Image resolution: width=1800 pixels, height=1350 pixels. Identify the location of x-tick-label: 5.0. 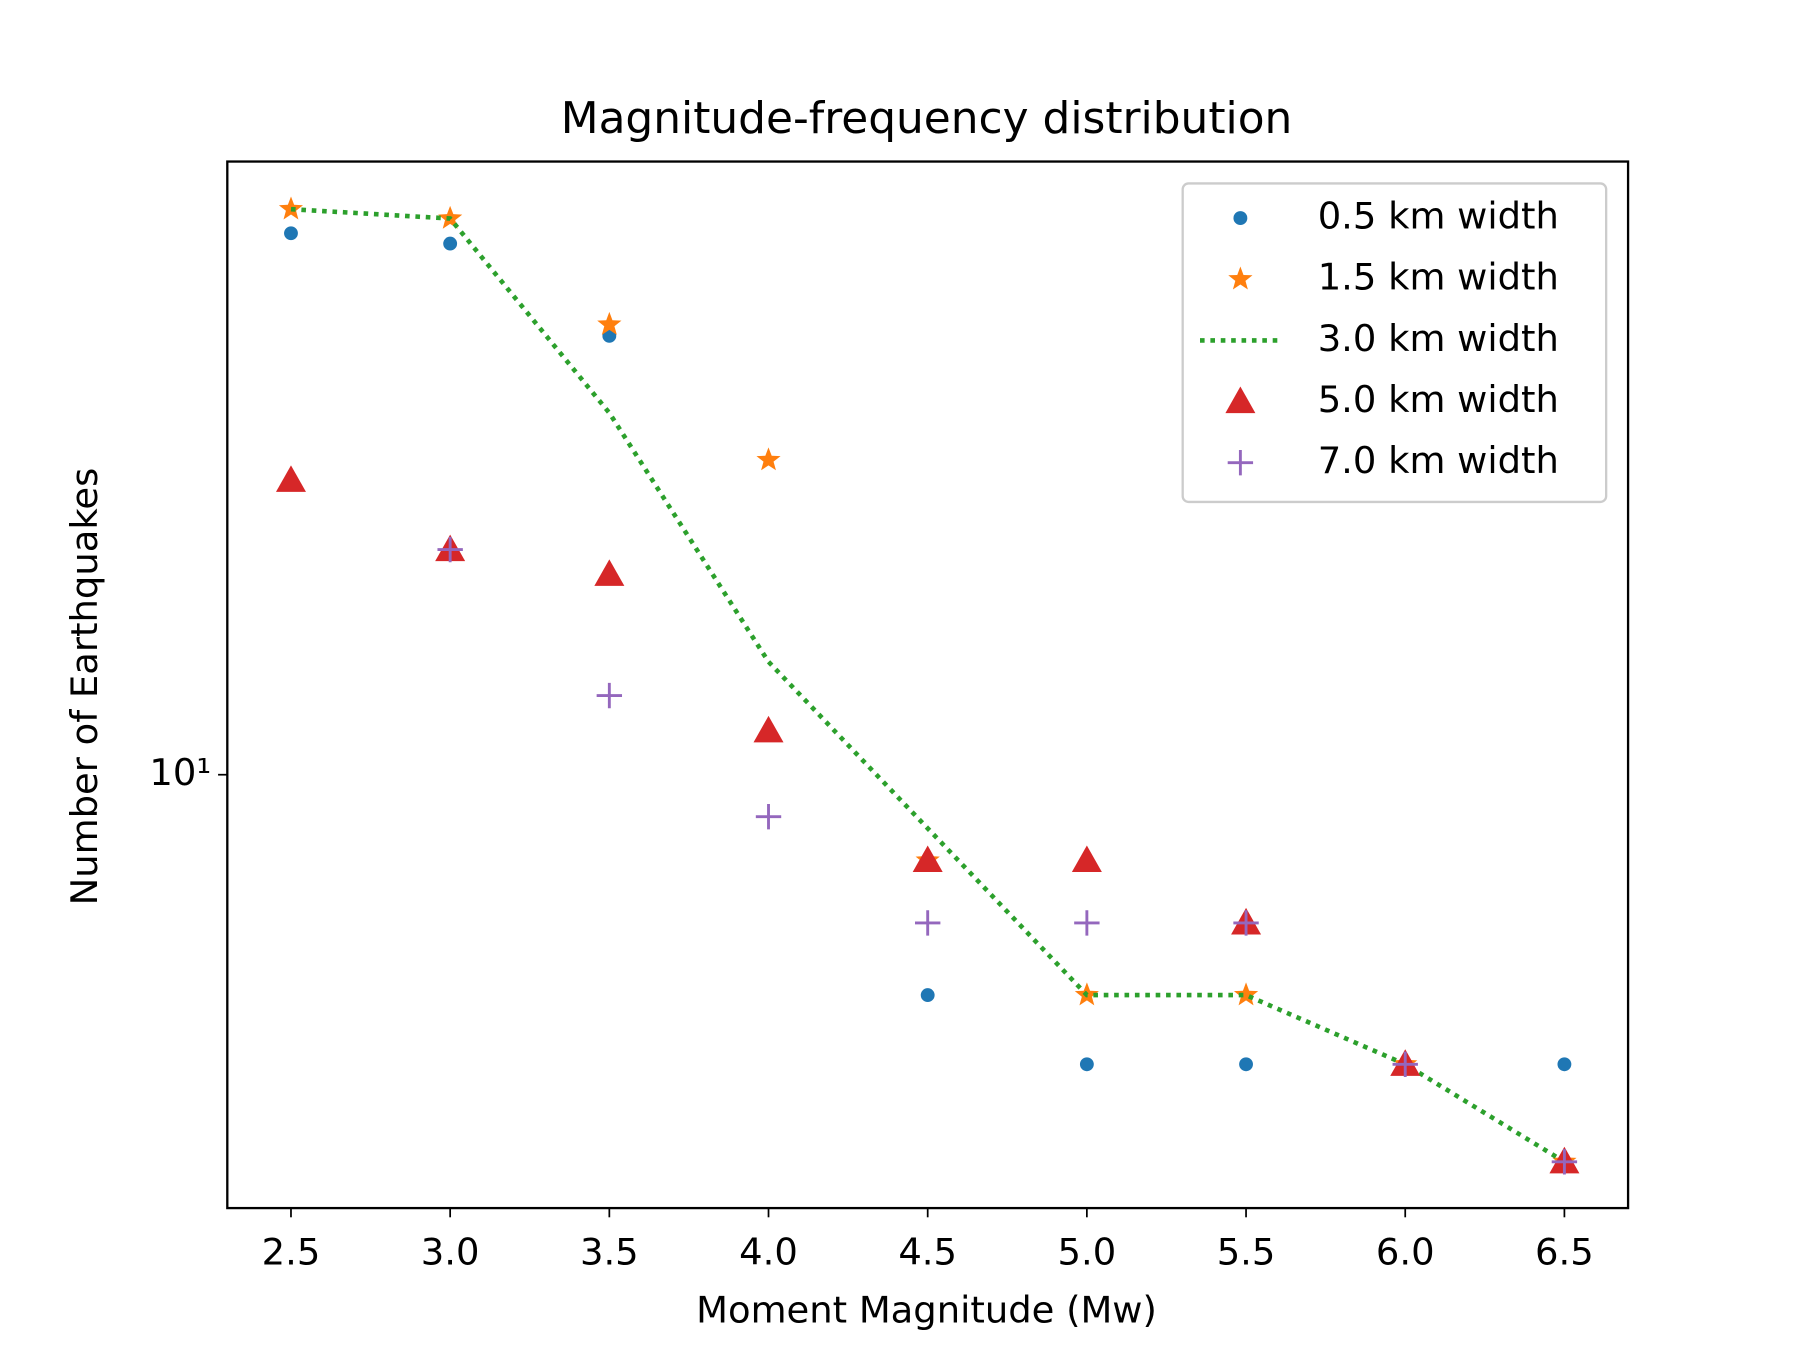
(1087, 1252).